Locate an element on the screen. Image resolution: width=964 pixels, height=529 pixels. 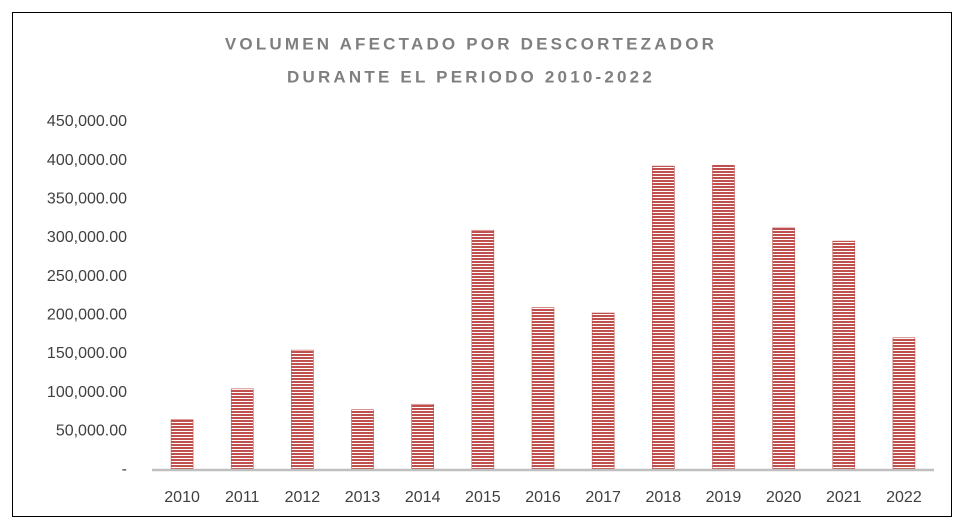
x-tick-label: 2019 is located at coordinates (724, 497).